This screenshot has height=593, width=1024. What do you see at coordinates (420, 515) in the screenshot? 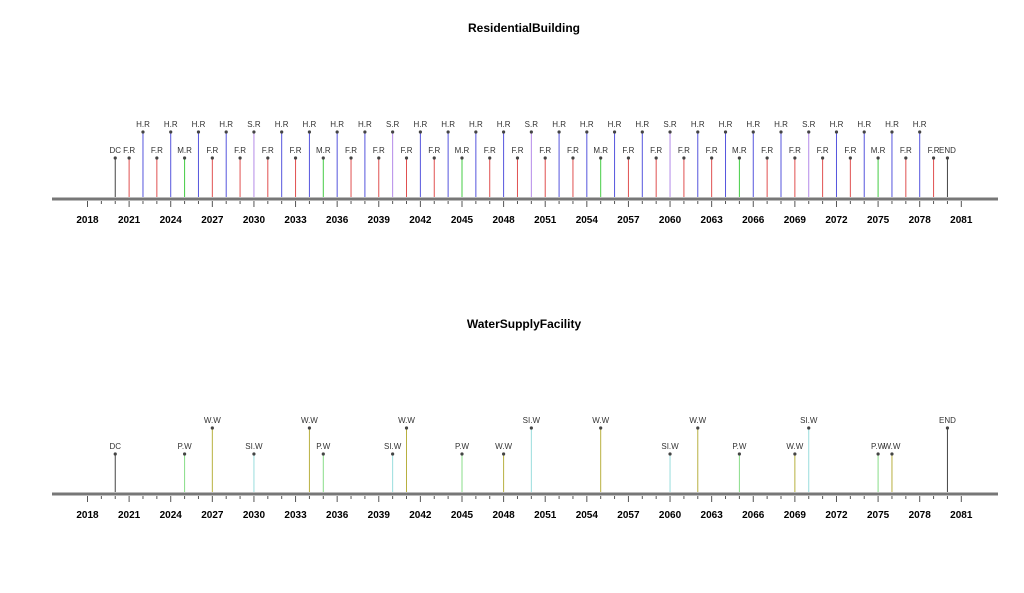
I see `tick-label: 2042` at bounding box center [420, 515].